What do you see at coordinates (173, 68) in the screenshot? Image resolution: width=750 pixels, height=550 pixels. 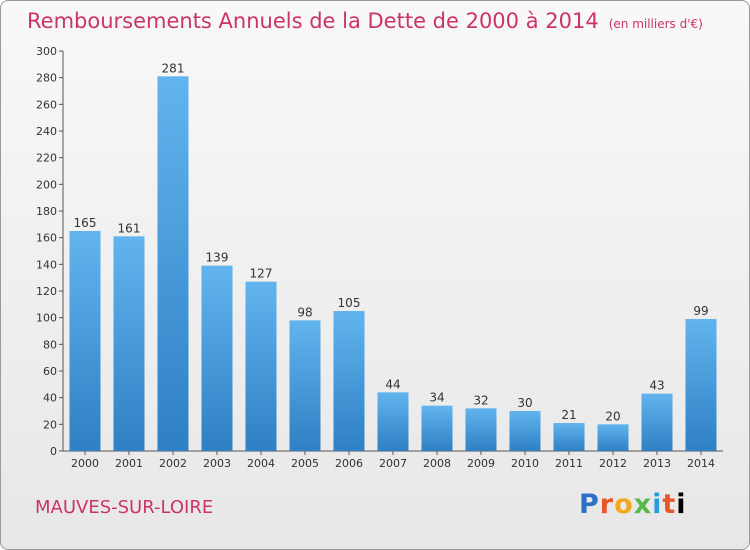 I see `value-label-2002: 281` at bounding box center [173, 68].